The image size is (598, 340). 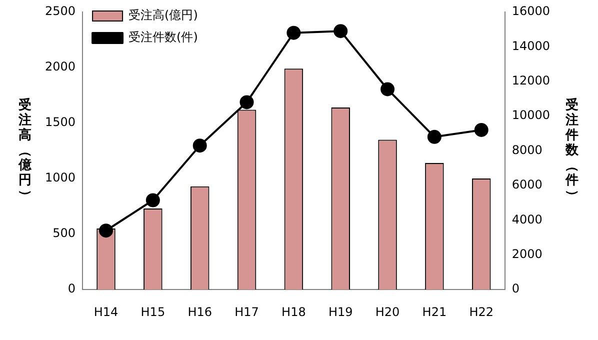 I want to click on x-tick-label: H19, so click(x=340, y=311).